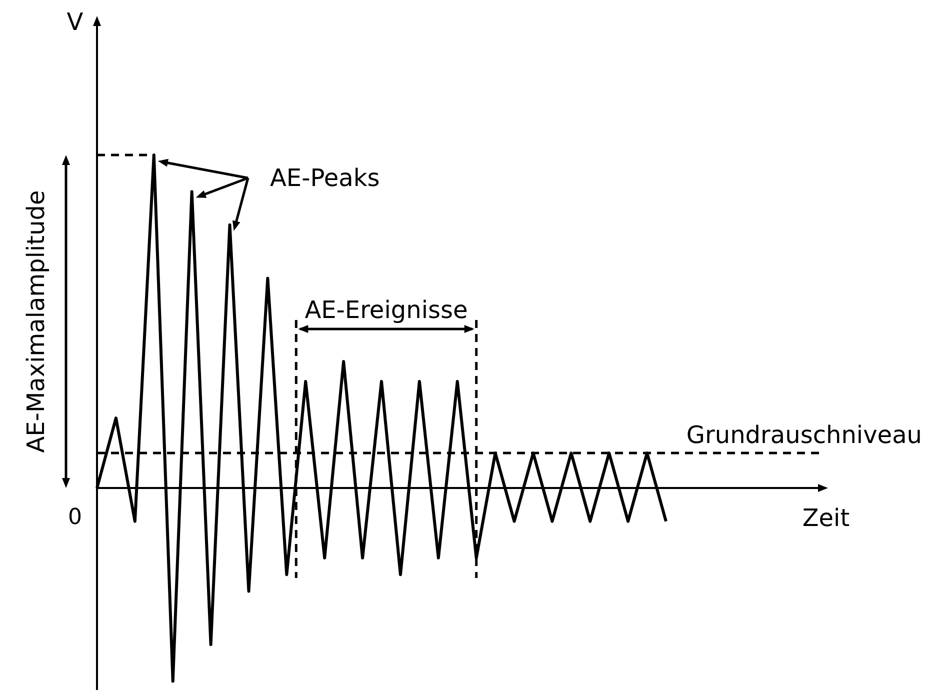 The image size is (926, 691). What do you see at coordinates (325, 178) in the screenshot?
I see `annotation: AE-Peaks` at bounding box center [325, 178].